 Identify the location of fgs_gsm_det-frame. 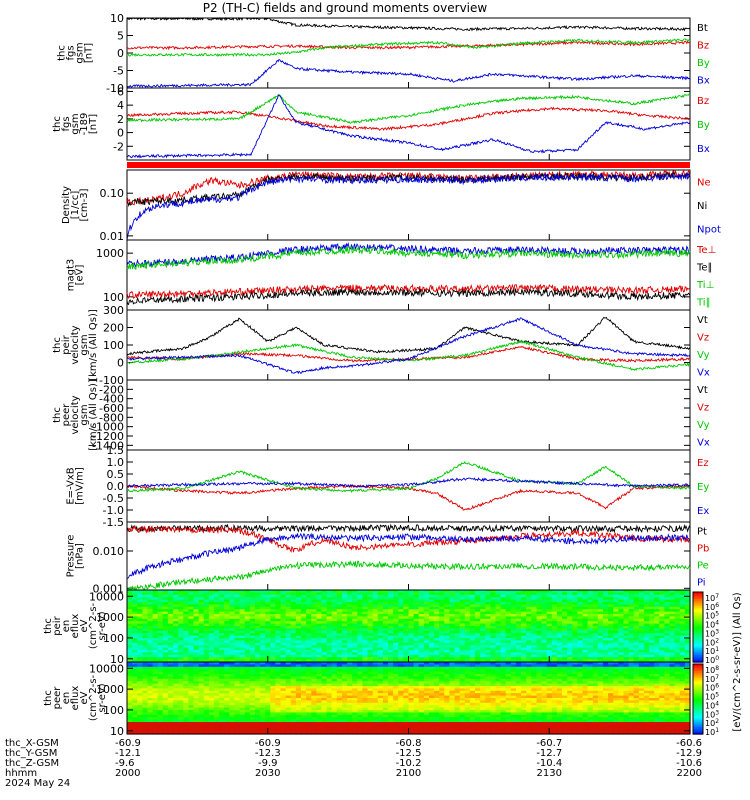
(408, 124).